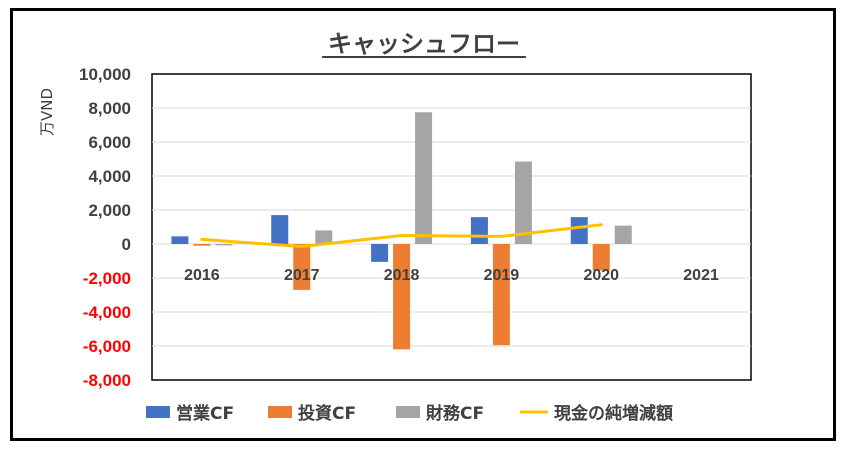 The height and width of the screenshot is (455, 854). What do you see at coordinates (501, 236) in the screenshot?
I see `line-point-2019` at bounding box center [501, 236].